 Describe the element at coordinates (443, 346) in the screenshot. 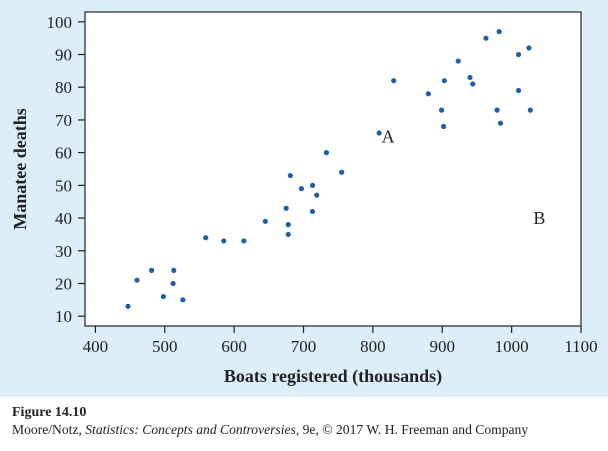

I see `x-tick-label: 900` at that location.